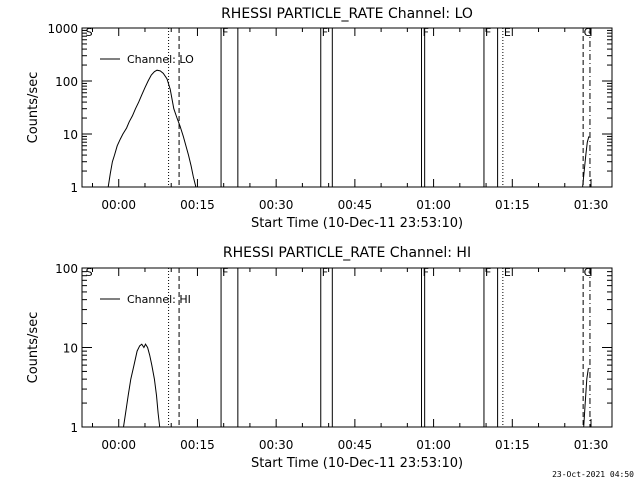 The width and height of the screenshot is (640, 484). What do you see at coordinates (593, 474) in the screenshot?
I see `footer-timestamp: 23-Oct-2021 04:50` at bounding box center [593, 474].